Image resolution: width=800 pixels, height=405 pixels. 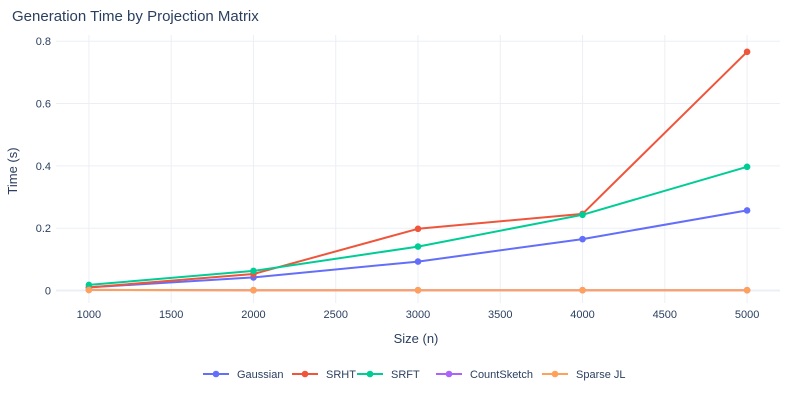 I want to click on x-tick-label: 3000, so click(x=418, y=315).